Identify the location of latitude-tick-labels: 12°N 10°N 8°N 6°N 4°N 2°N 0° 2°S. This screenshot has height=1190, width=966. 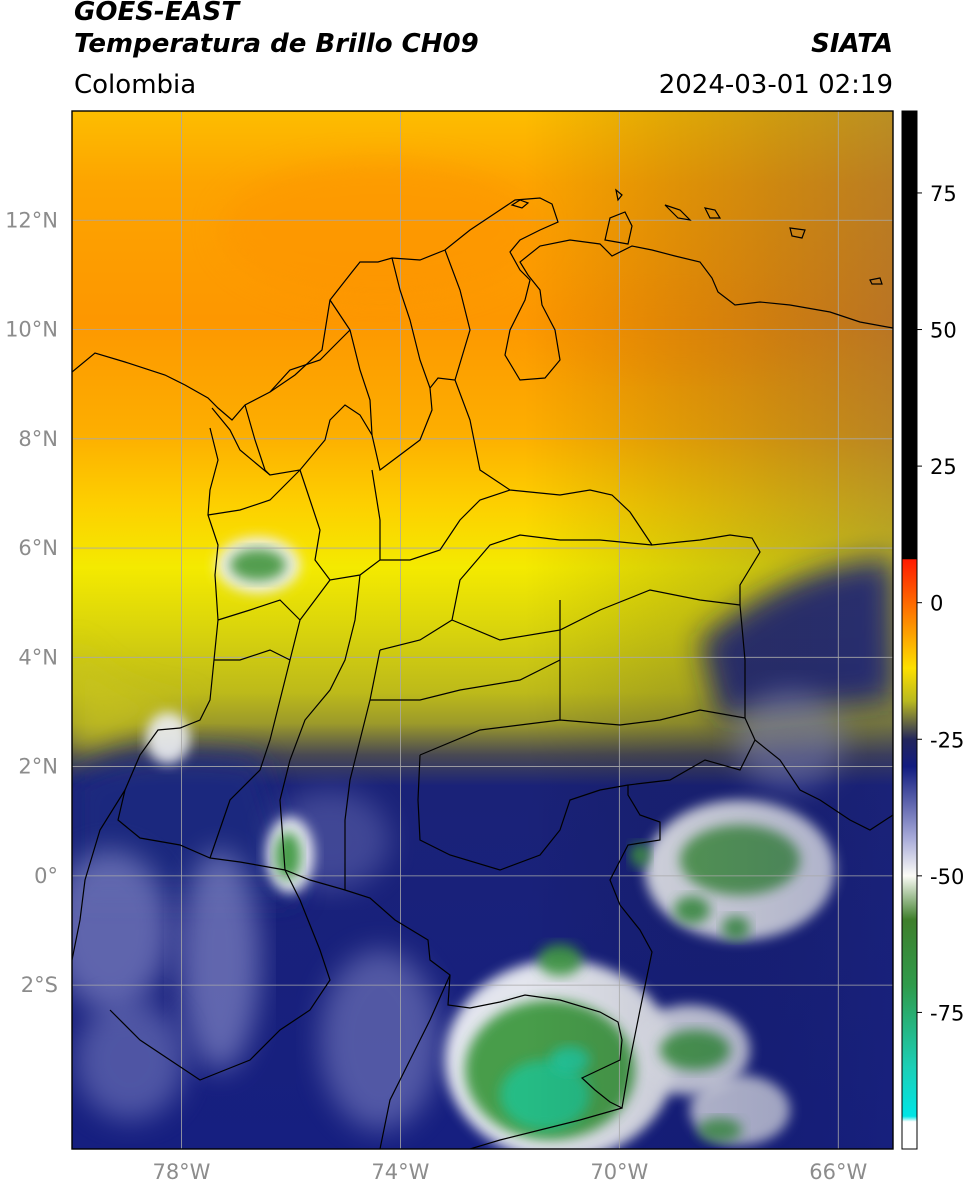
(31, 602).